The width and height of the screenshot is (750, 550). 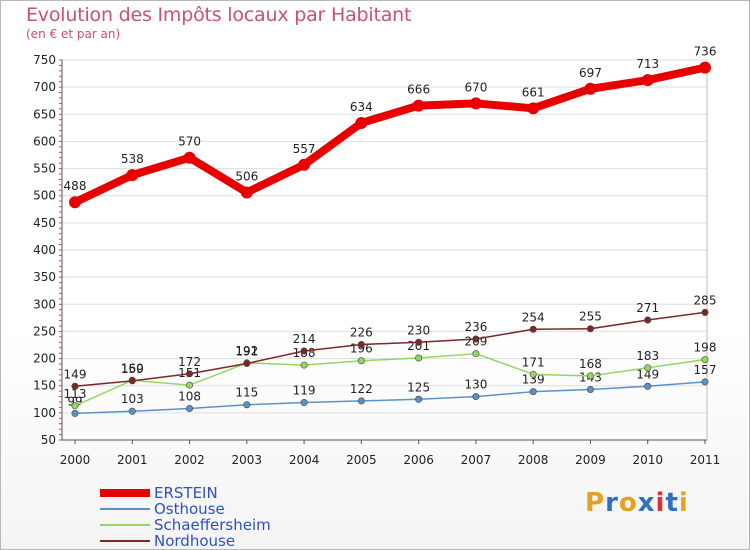 I want to click on x-tick-label: 2003, so click(x=247, y=460).